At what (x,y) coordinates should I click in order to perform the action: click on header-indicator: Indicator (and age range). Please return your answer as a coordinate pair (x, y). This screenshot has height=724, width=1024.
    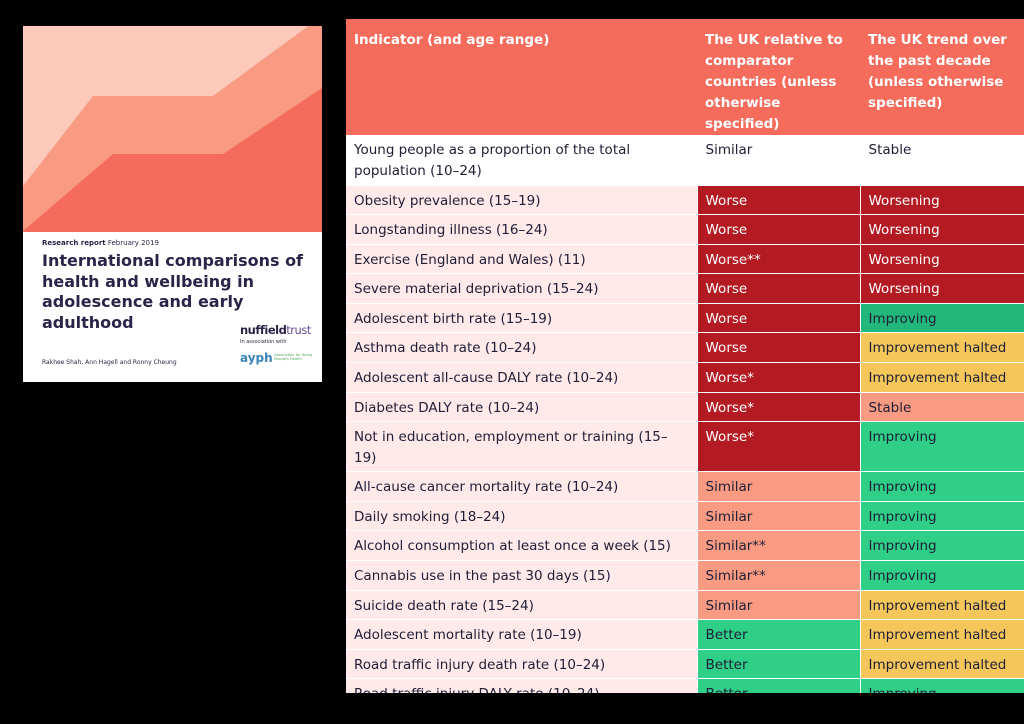
    Looking at the image, I should click on (521, 77).